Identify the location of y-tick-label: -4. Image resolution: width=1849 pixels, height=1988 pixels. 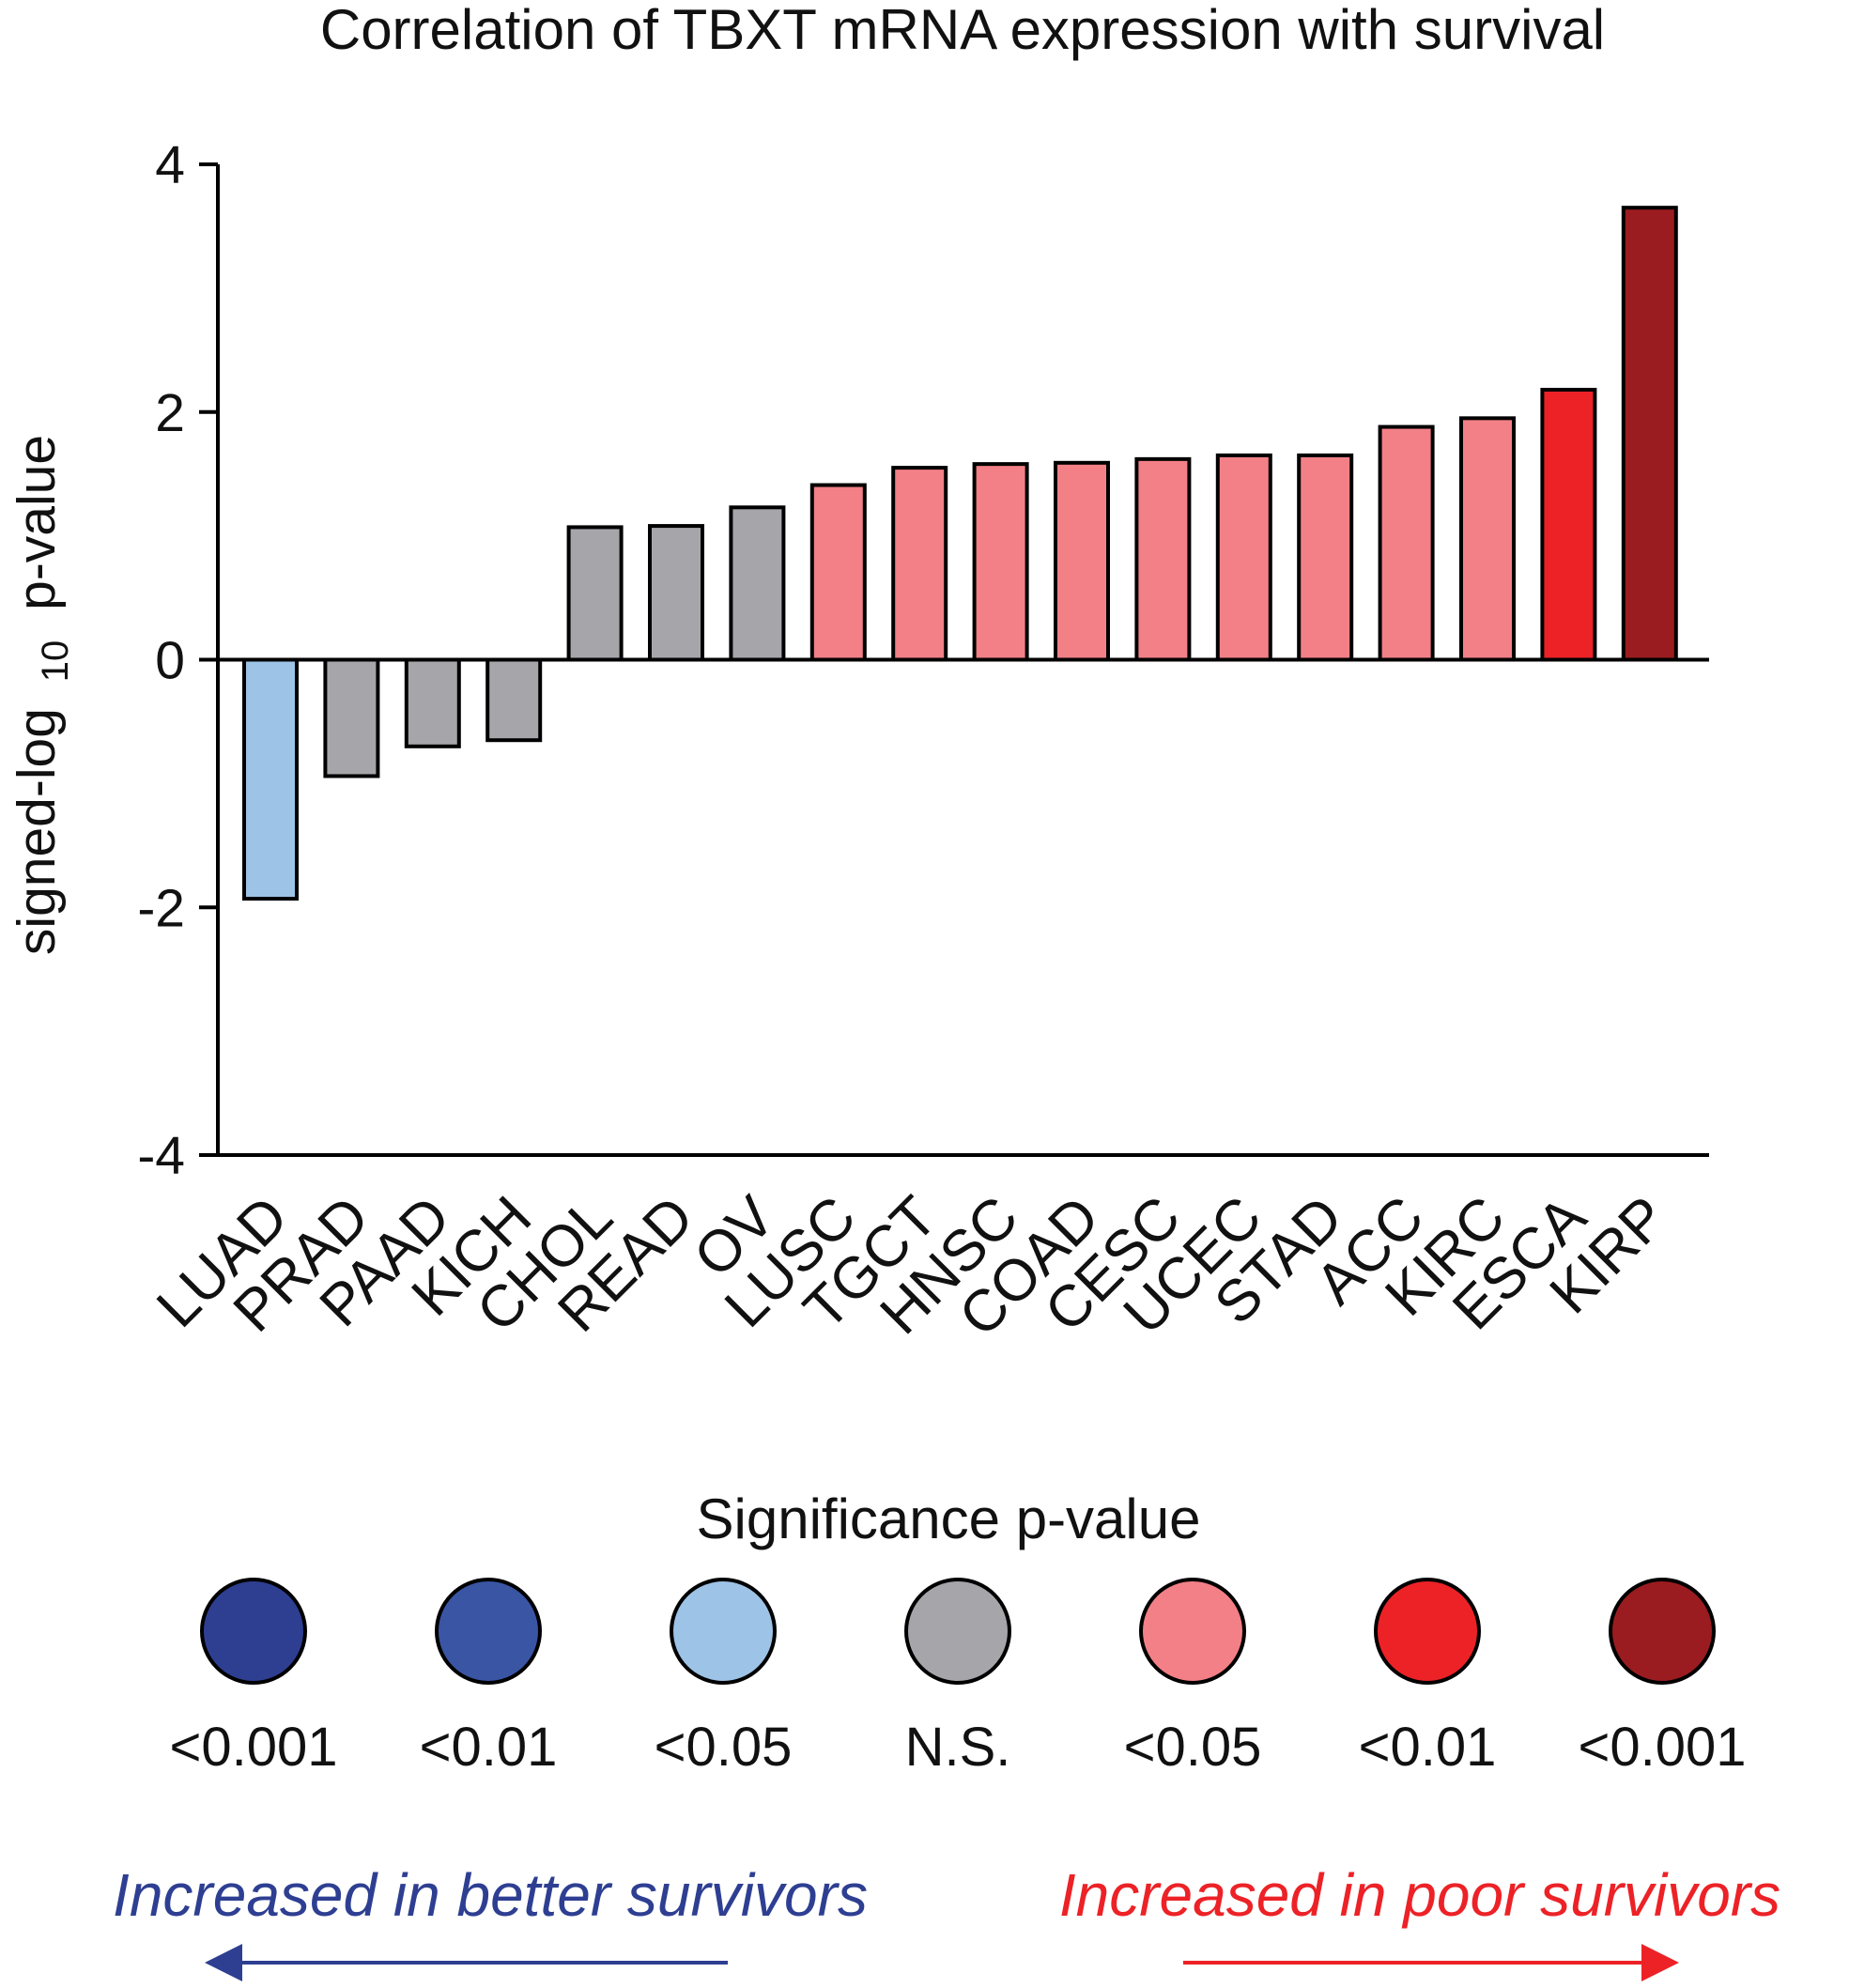
(161, 1156).